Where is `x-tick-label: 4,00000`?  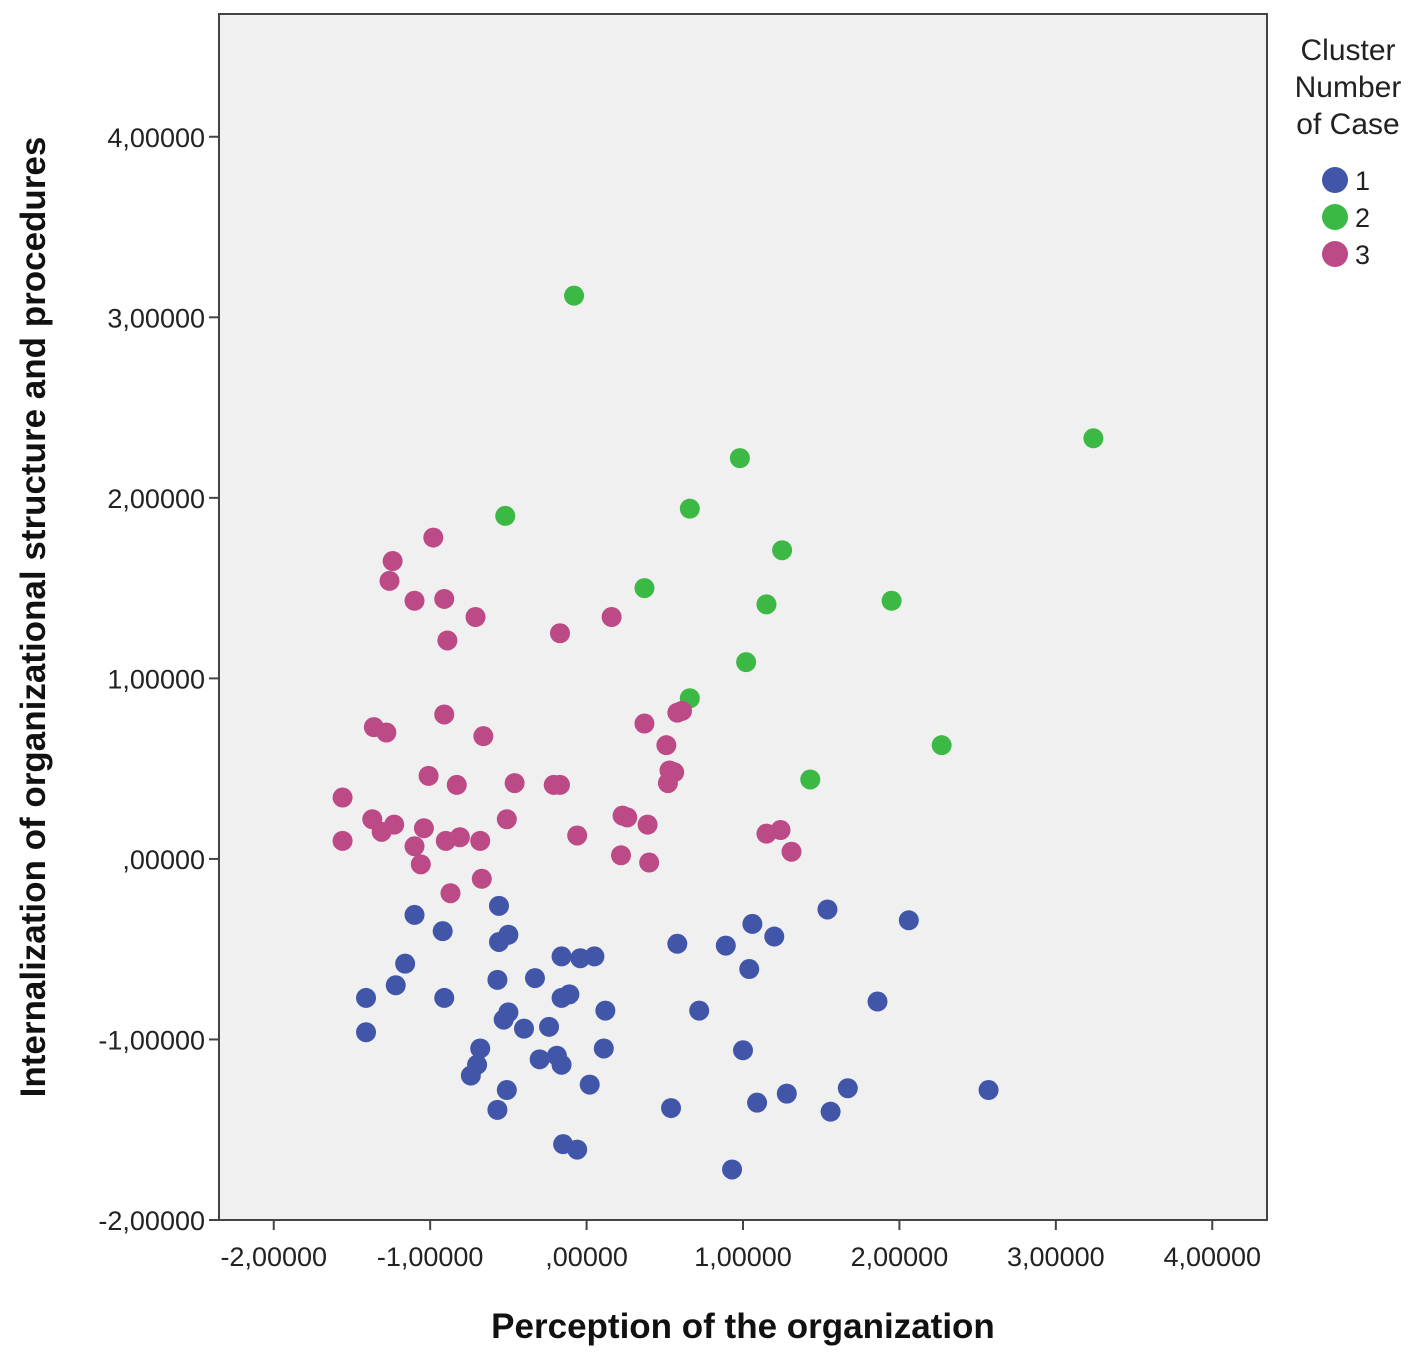
x-tick-label: 4,00000 is located at coordinates (1212, 1257).